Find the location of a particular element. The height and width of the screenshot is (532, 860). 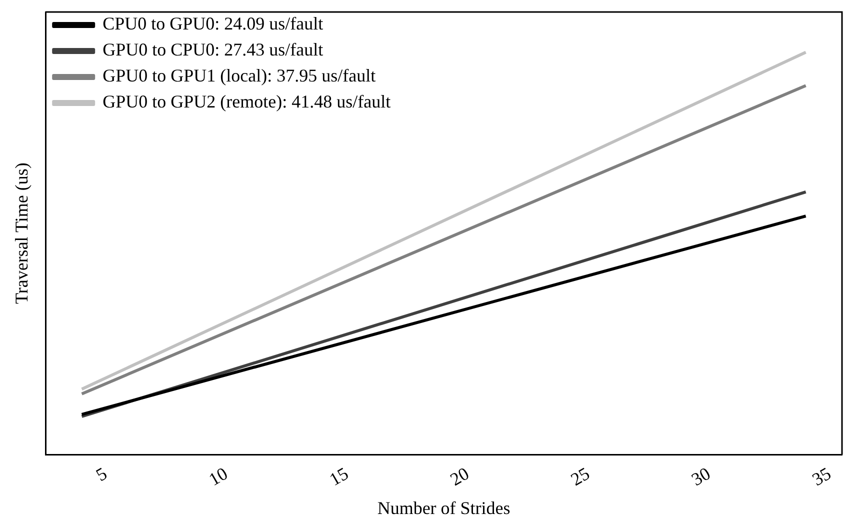

x-tick-label: 35 is located at coordinates (821, 476).